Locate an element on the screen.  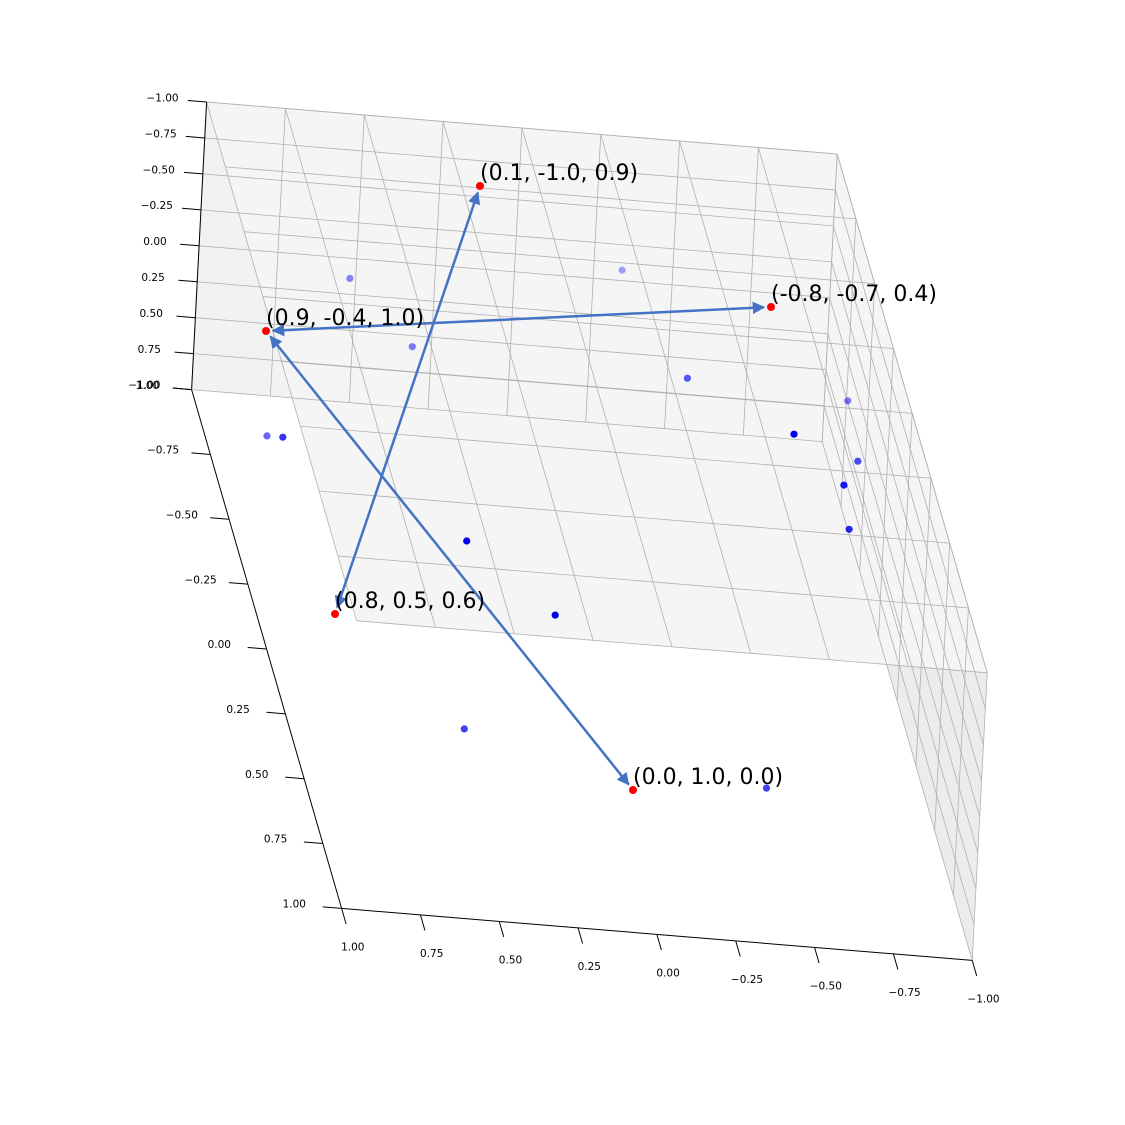
x-tick-label: −0.25 is located at coordinates (747, 980).